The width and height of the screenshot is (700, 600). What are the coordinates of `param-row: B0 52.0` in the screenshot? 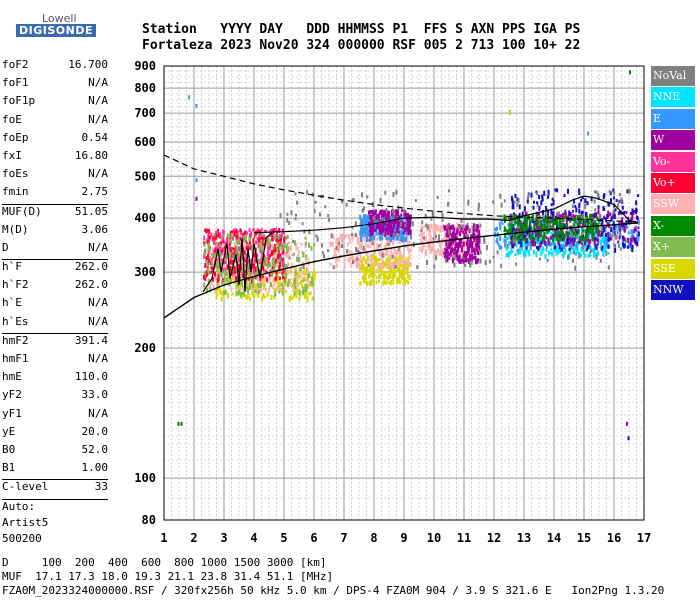 It's located at (55, 452).